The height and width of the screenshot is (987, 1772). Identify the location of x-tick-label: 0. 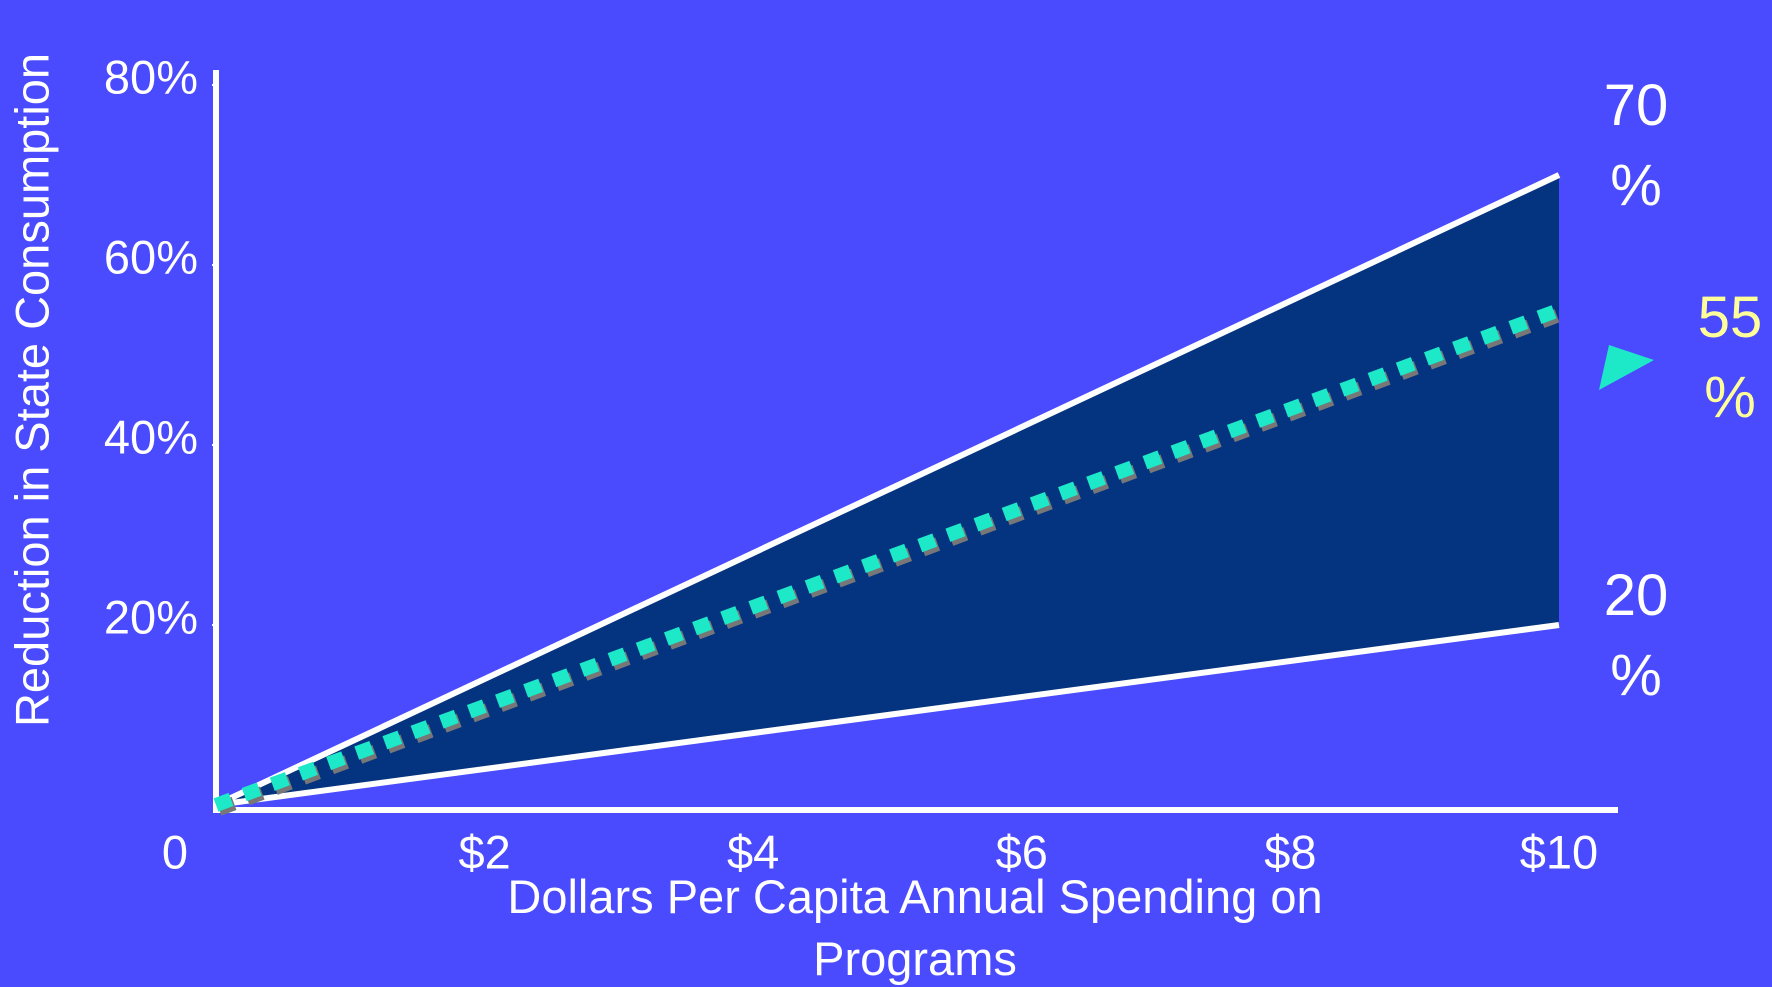
(175, 851).